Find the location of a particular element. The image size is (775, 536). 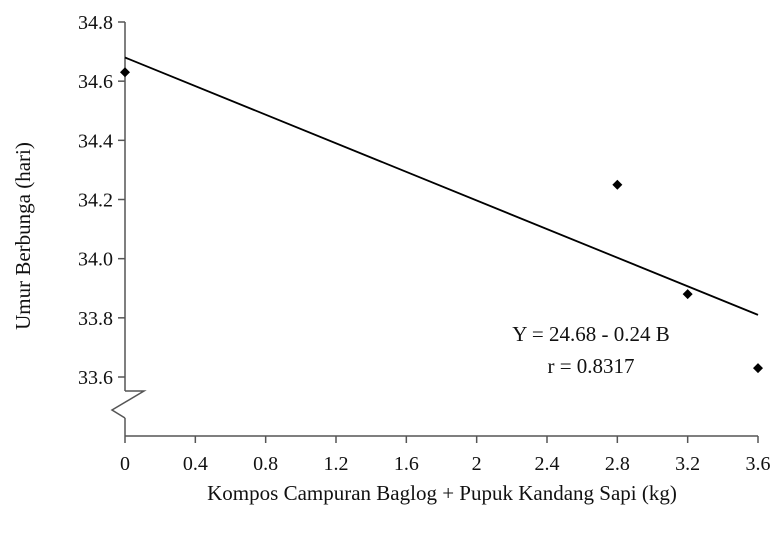

y-tick-label: 34.6 is located at coordinates (95, 82).